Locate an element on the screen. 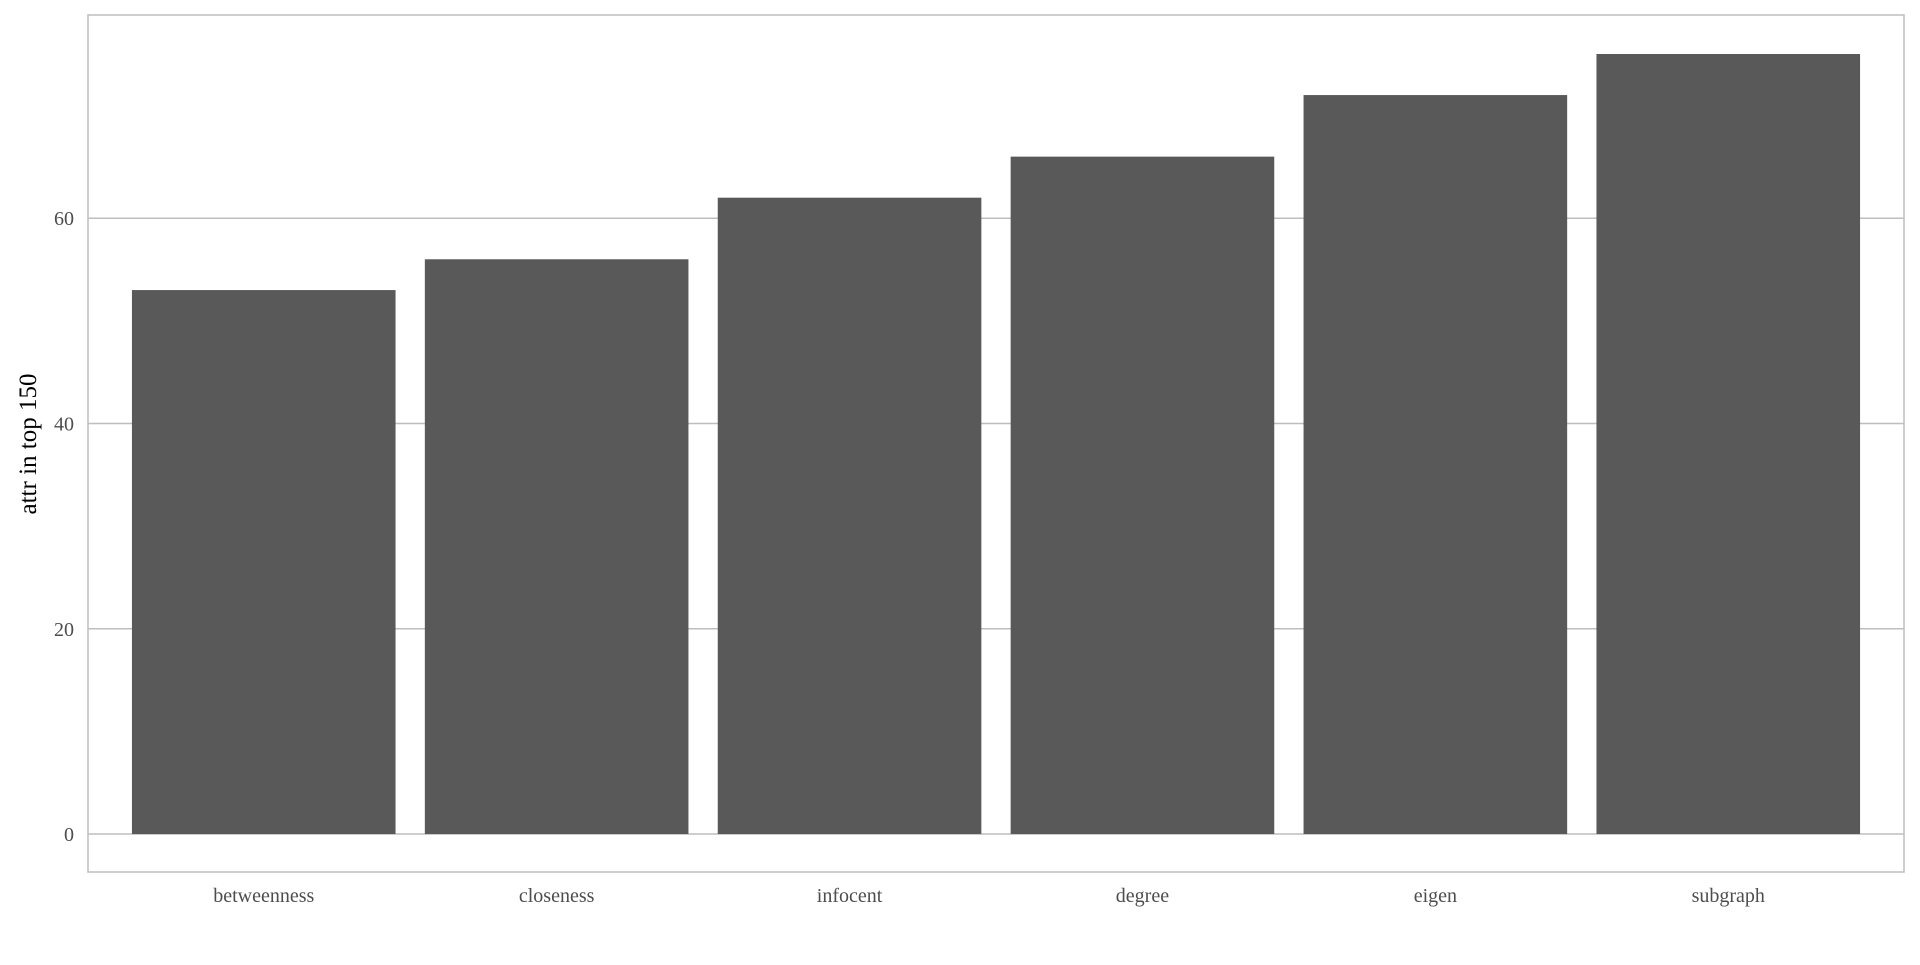 This screenshot has width=1920, height=965. bar-subgraph is located at coordinates (1728, 444).